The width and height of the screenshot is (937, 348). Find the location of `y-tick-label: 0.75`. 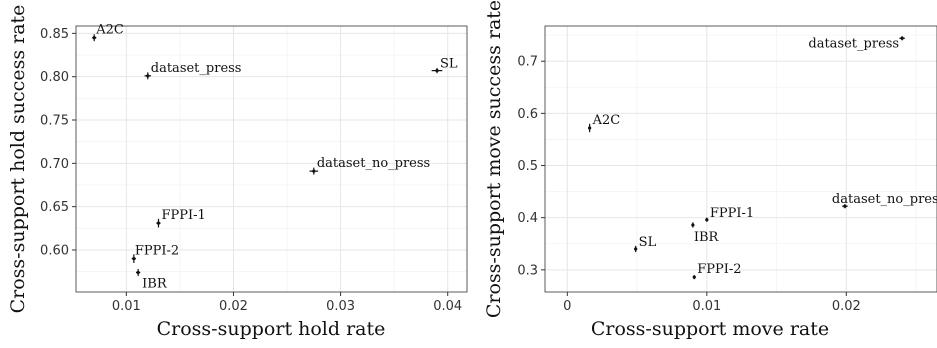

y-tick-label: 0.75 is located at coordinates (54, 121).